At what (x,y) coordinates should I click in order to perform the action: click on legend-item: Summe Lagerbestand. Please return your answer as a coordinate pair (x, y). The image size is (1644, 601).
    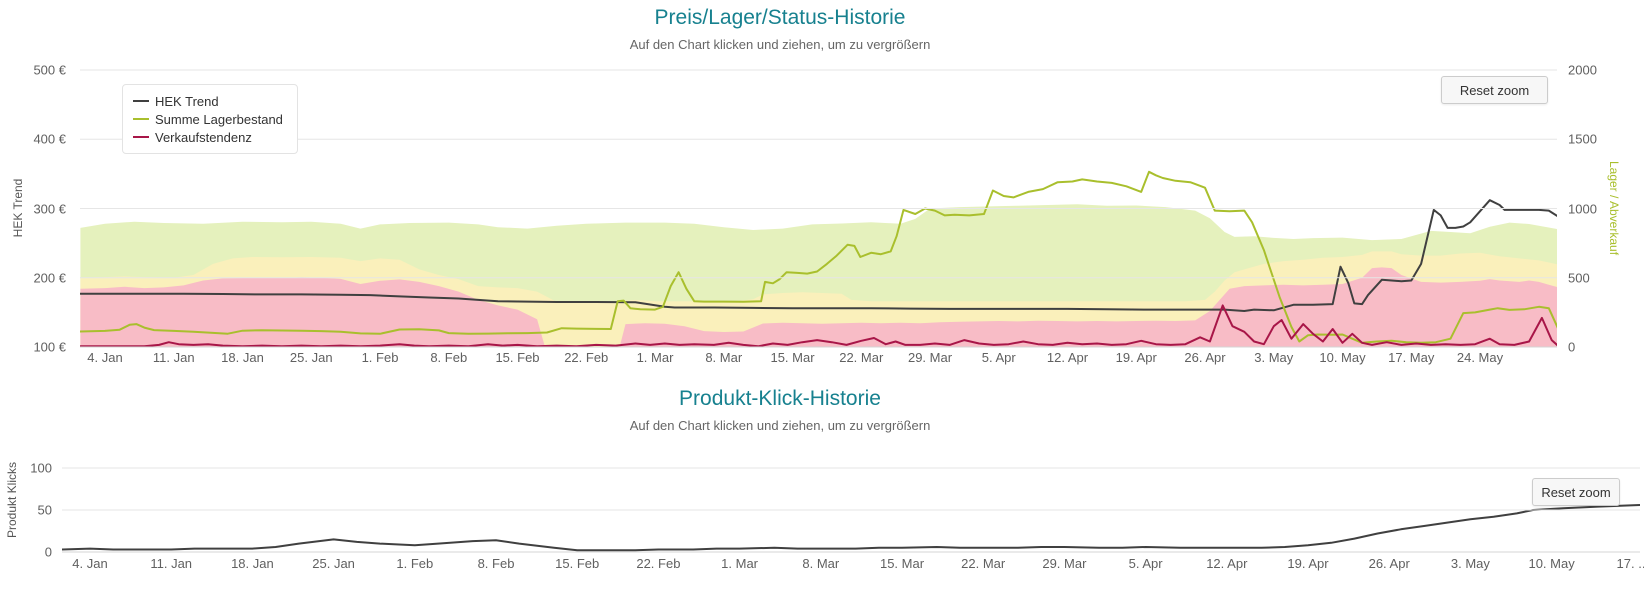
    Looking at the image, I should click on (208, 119).